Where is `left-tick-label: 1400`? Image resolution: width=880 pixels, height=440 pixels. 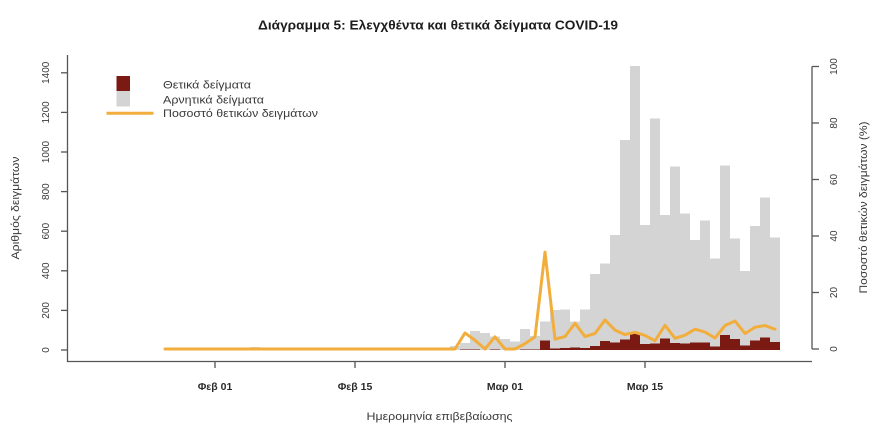 left-tick-label: 1400 is located at coordinates (46, 72).